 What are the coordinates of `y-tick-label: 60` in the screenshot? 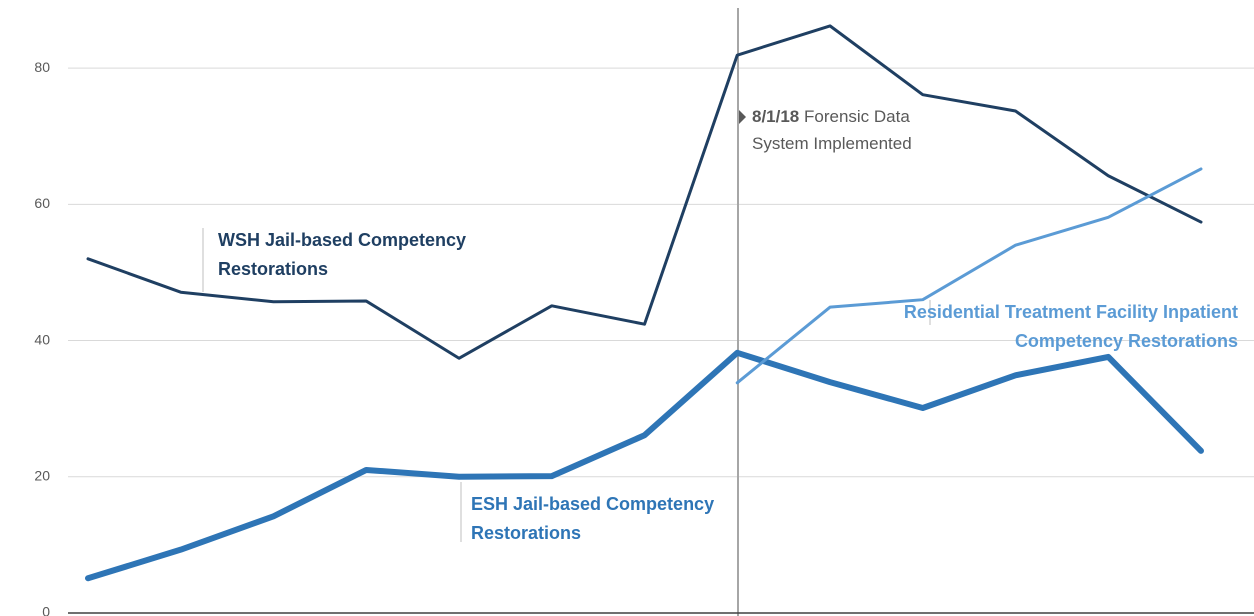 It's located at (42, 203).